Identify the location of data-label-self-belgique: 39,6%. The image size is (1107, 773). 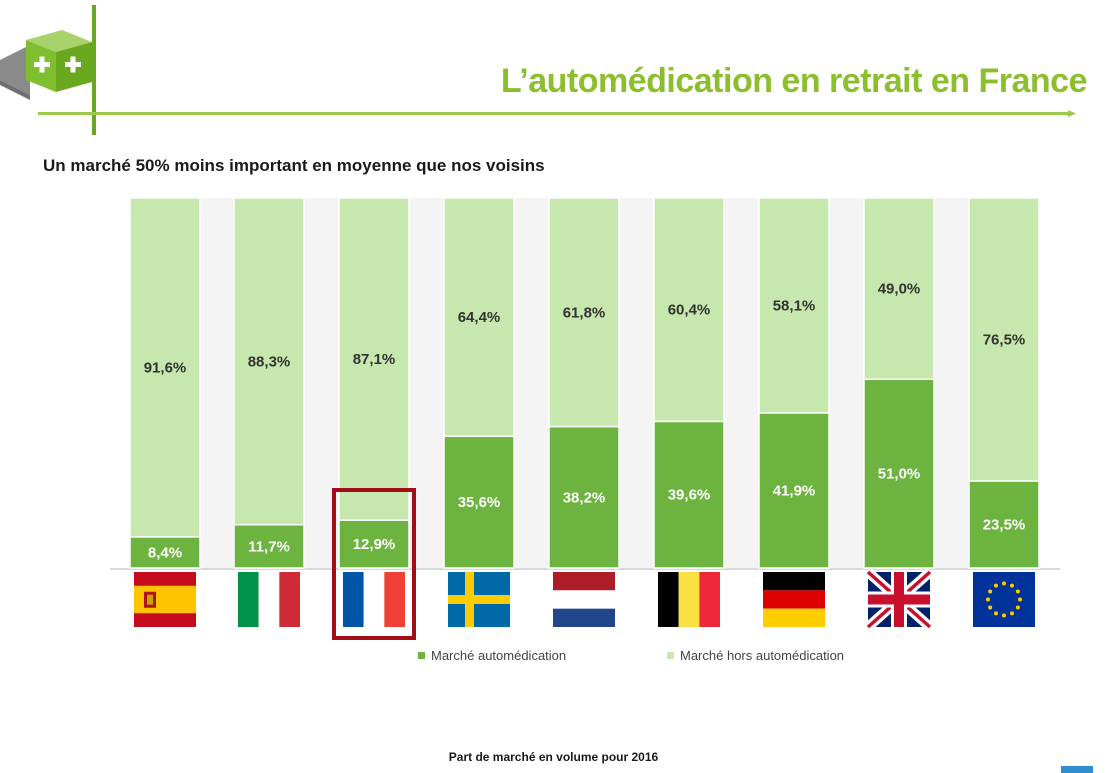
(689, 495).